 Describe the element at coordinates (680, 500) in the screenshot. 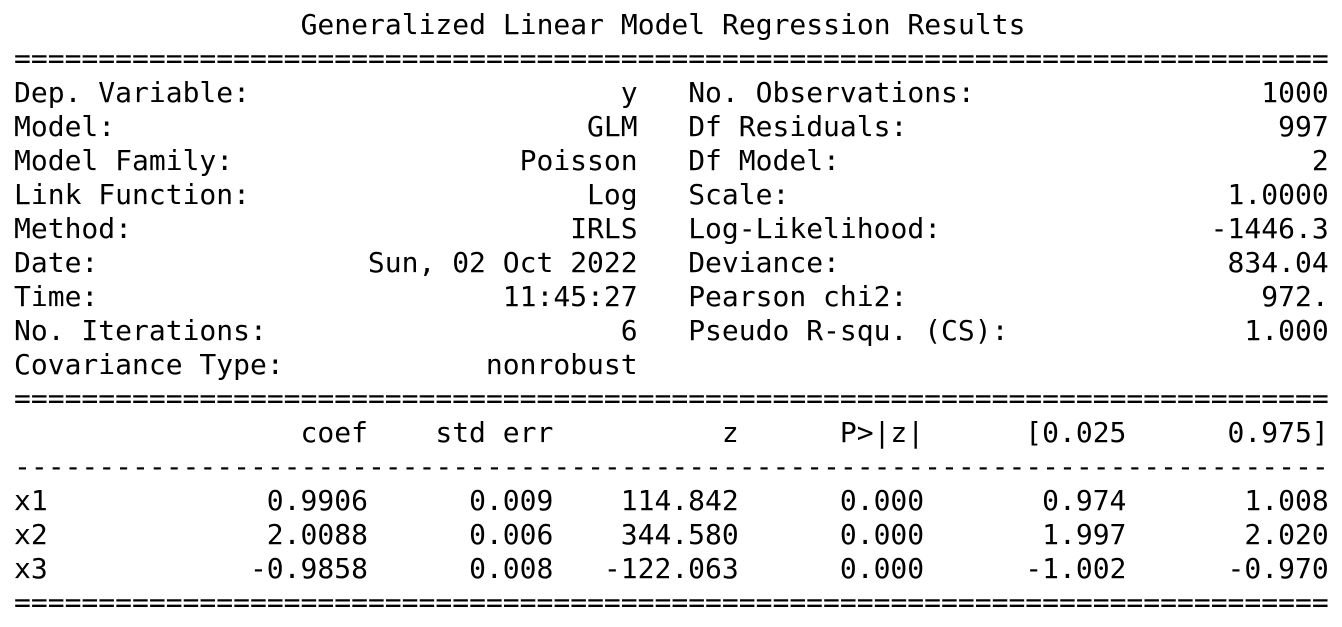

I see `cell: 114.842` at that location.